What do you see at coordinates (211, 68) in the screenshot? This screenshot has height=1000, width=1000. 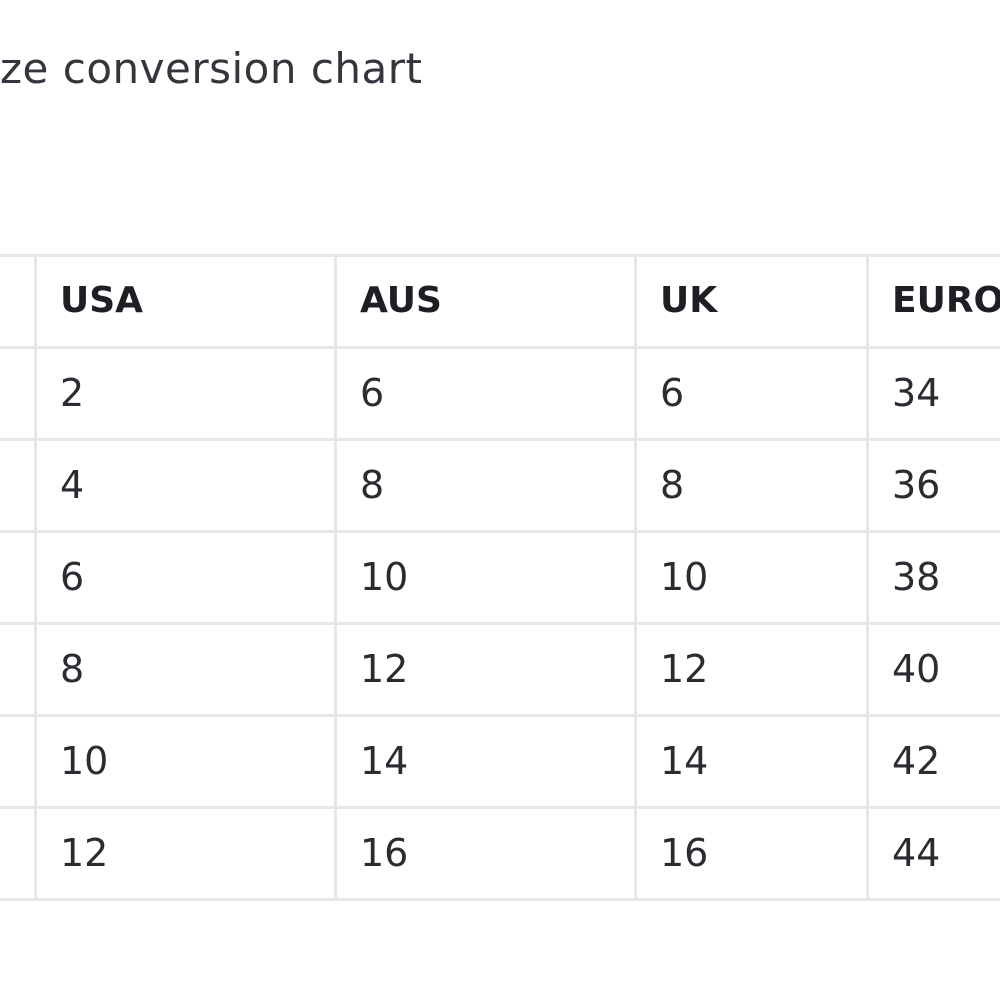 I see `page-title: ze conversion chart` at bounding box center [211, 68].